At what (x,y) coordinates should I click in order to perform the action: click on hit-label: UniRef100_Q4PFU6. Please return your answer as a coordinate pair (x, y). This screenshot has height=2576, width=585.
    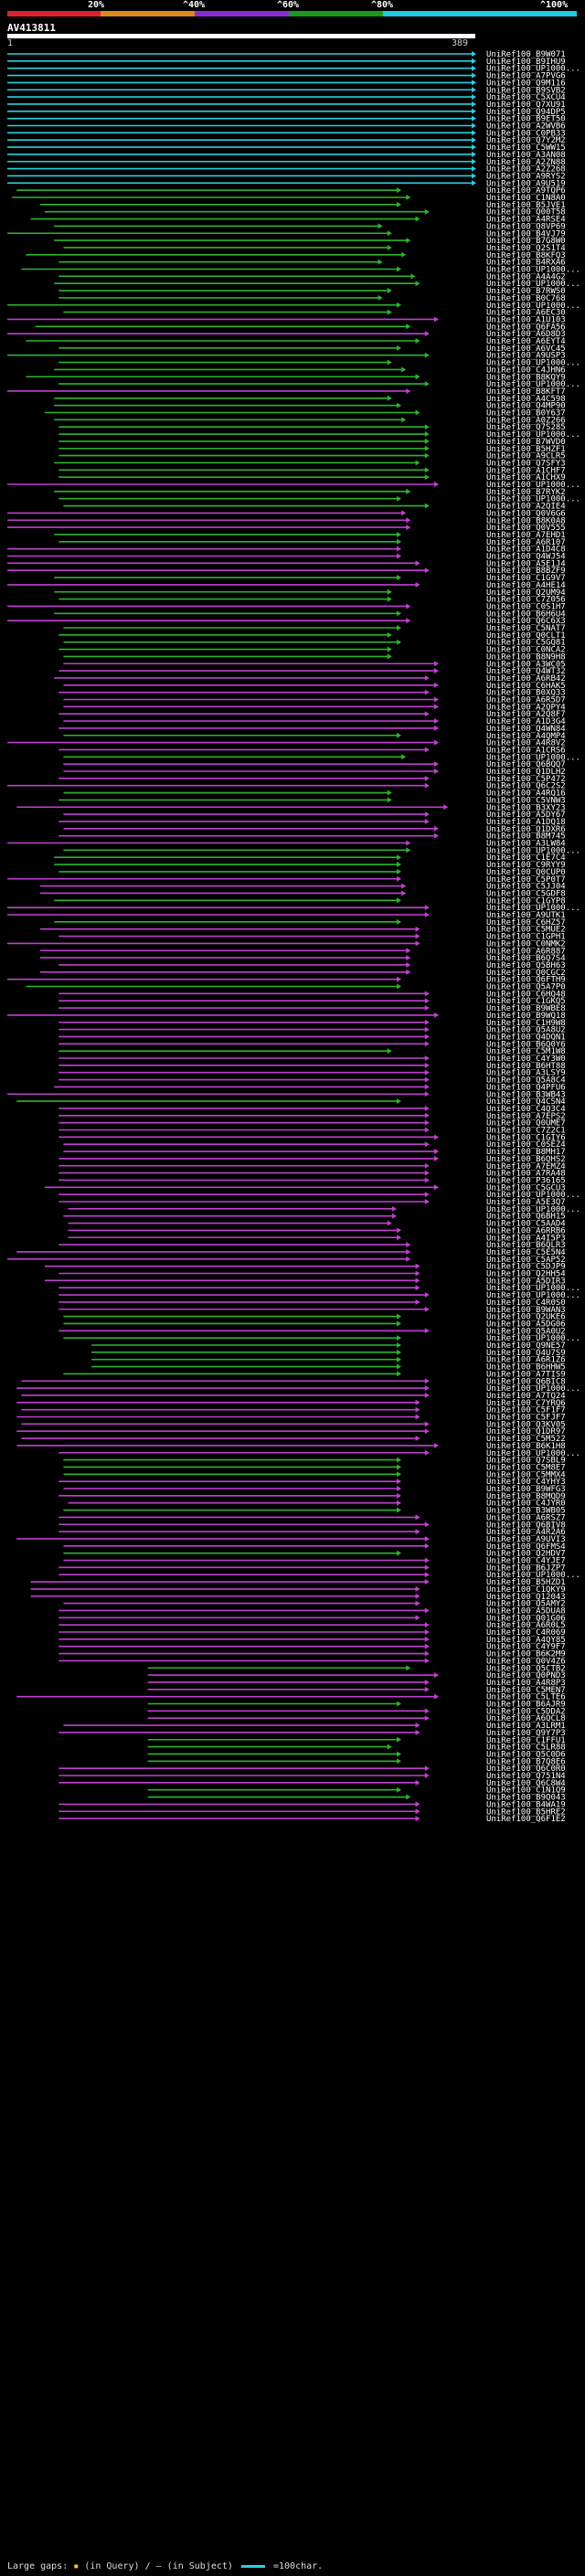
    Looking at the image, I should click on (526, 1087).